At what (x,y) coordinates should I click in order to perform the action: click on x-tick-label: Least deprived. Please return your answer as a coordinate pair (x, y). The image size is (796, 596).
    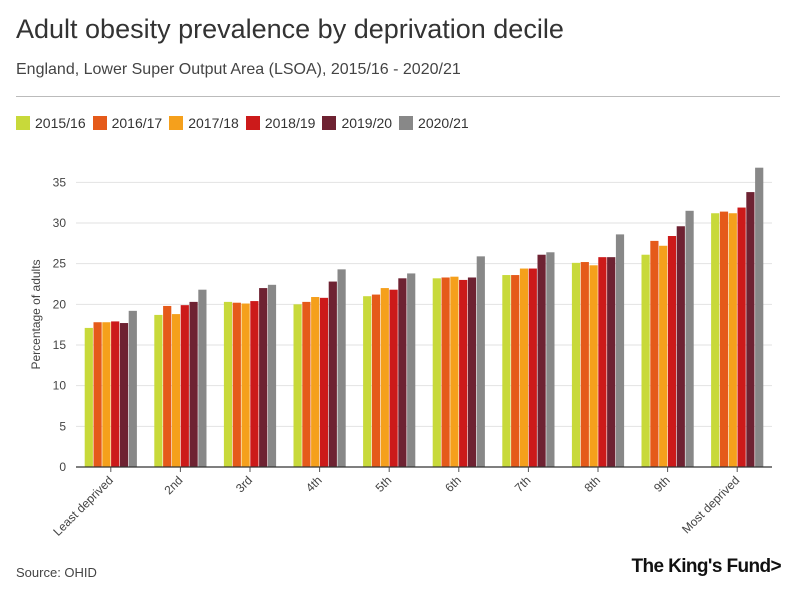
    Looking at the image, I should click on (83, 506).